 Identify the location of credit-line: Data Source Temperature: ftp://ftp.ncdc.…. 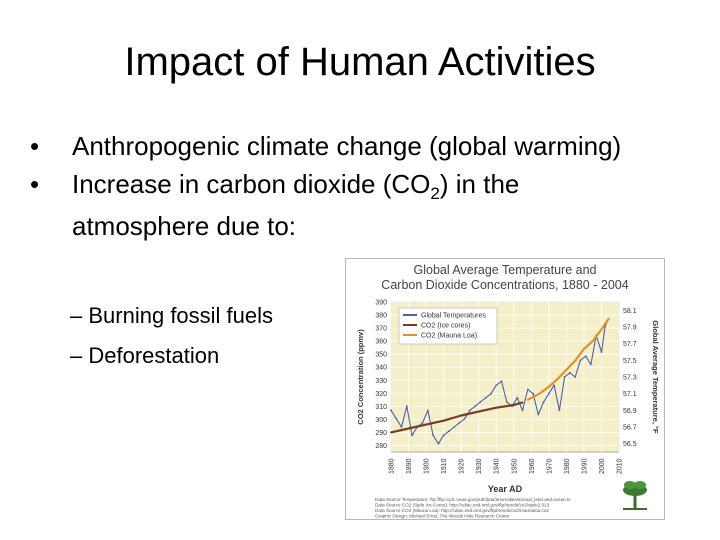
(473, 499).